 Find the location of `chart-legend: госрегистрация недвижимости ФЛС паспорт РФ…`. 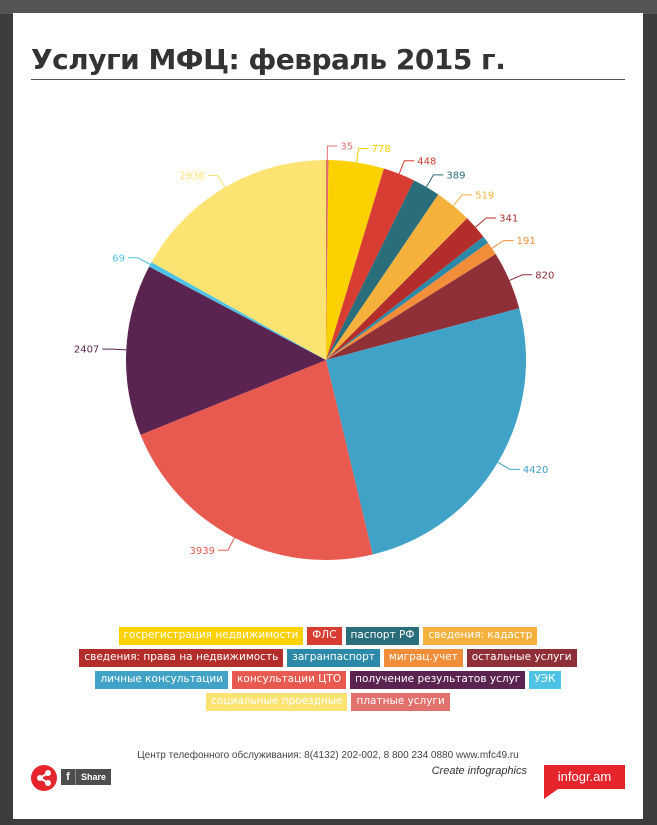

chart-legend: госрегистрация недвижимости ФЛС паспорт РФ… is located at coordinates (328, 669).